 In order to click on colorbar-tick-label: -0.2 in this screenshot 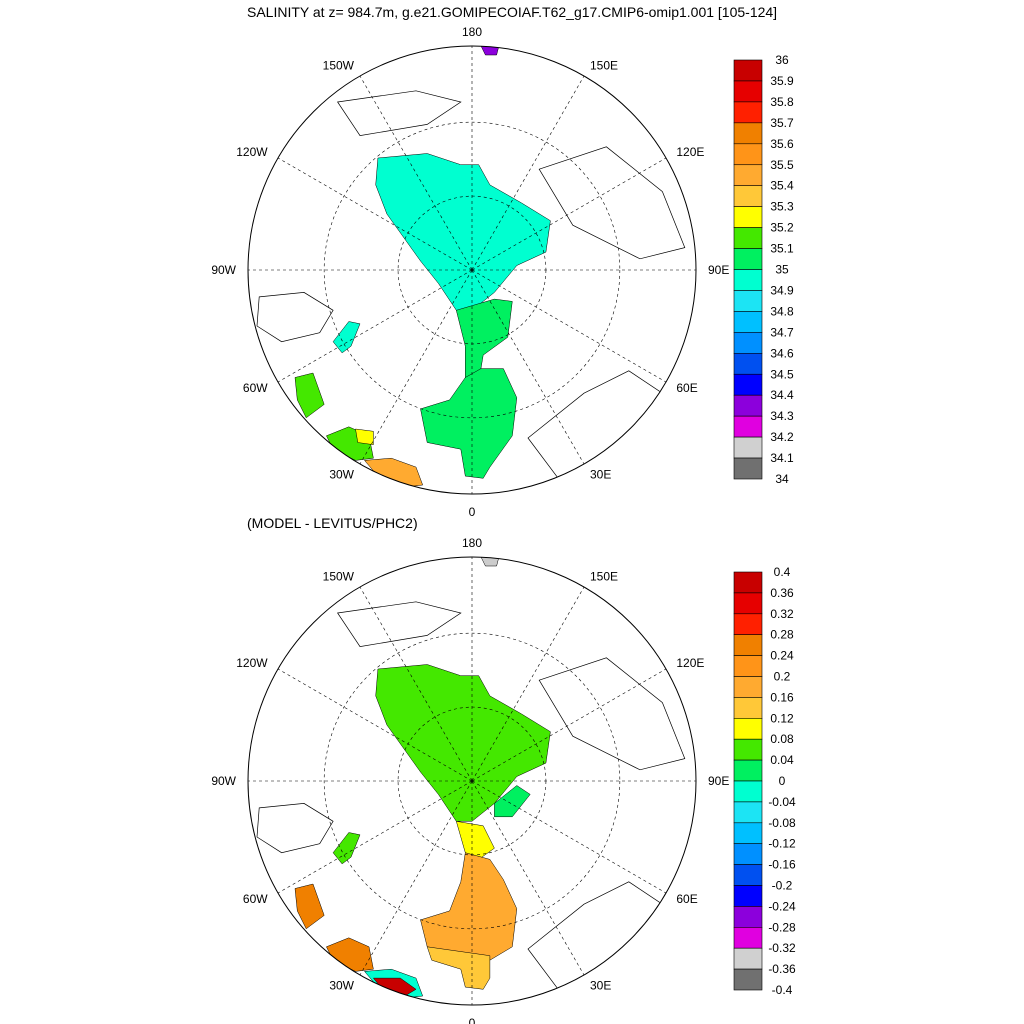, I will do `click(782, 886)`.